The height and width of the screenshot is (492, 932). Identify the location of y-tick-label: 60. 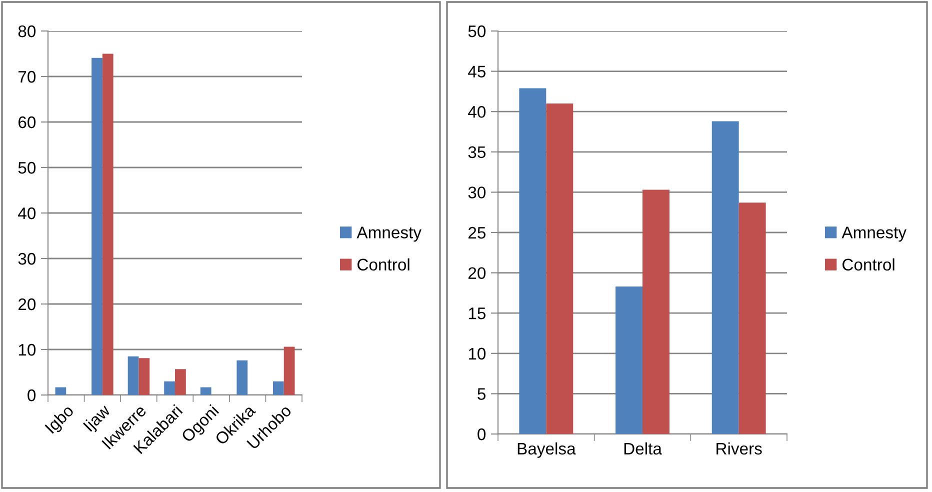
(27, 122).